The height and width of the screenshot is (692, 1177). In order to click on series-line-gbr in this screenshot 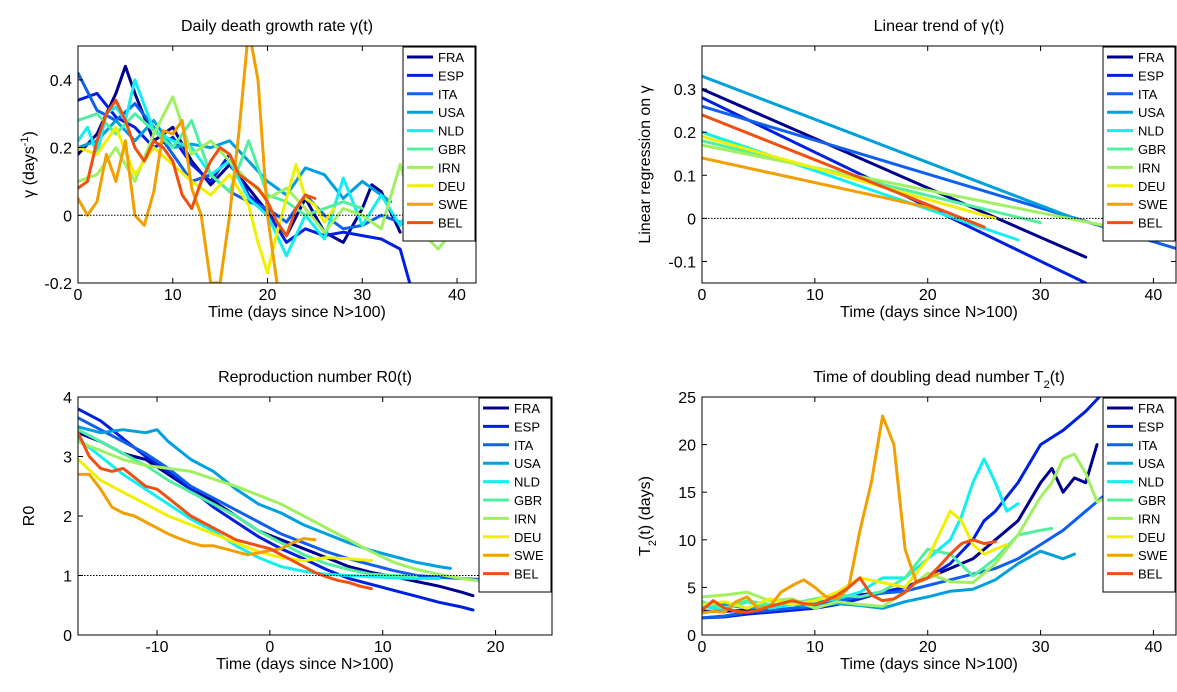, I will do `click(248, 503)`.